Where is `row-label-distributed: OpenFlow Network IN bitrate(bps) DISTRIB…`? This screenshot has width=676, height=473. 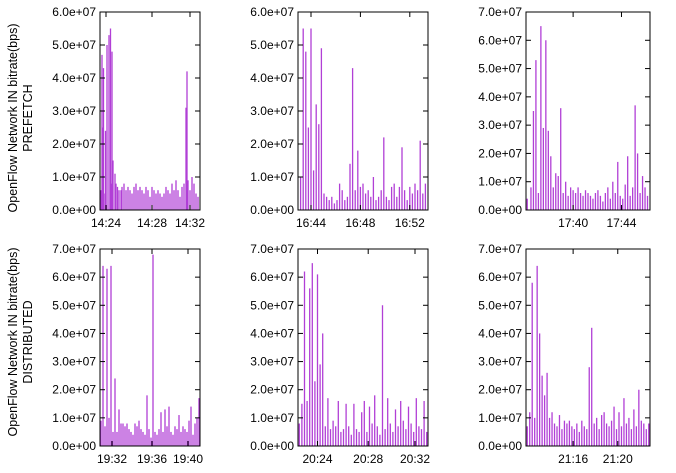
row-label-distributed: OpenFlow Network IN bitrate(bps) DISTRIB… is located at coordinates (20, 342).